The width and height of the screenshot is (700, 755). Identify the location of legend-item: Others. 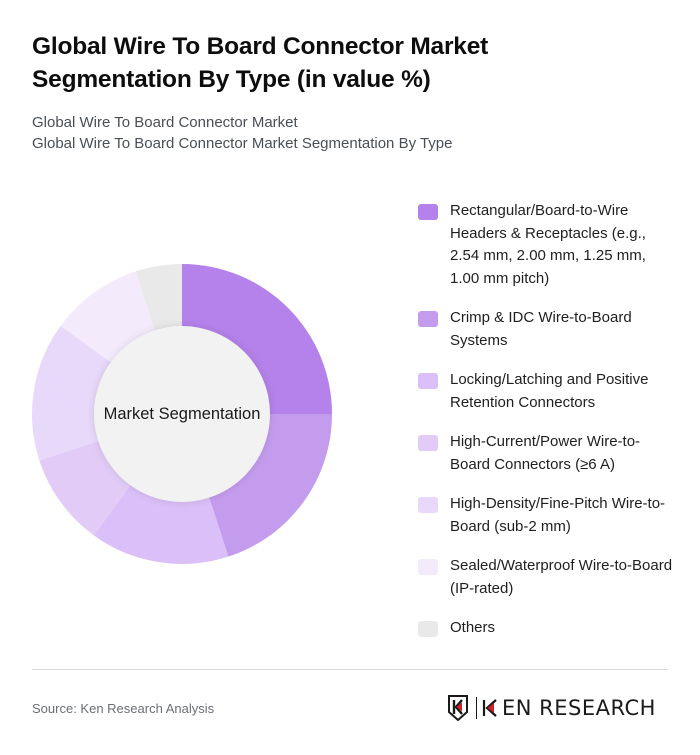
(548, 628).